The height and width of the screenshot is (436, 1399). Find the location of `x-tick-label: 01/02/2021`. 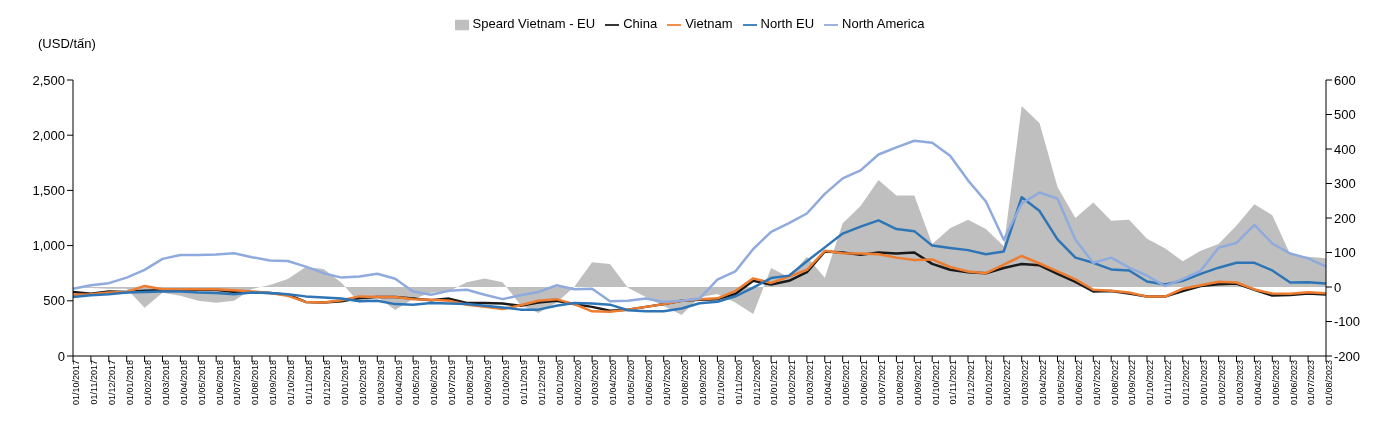

x-tick-label: 01/02/2021 is located at coordinates (792, 383).